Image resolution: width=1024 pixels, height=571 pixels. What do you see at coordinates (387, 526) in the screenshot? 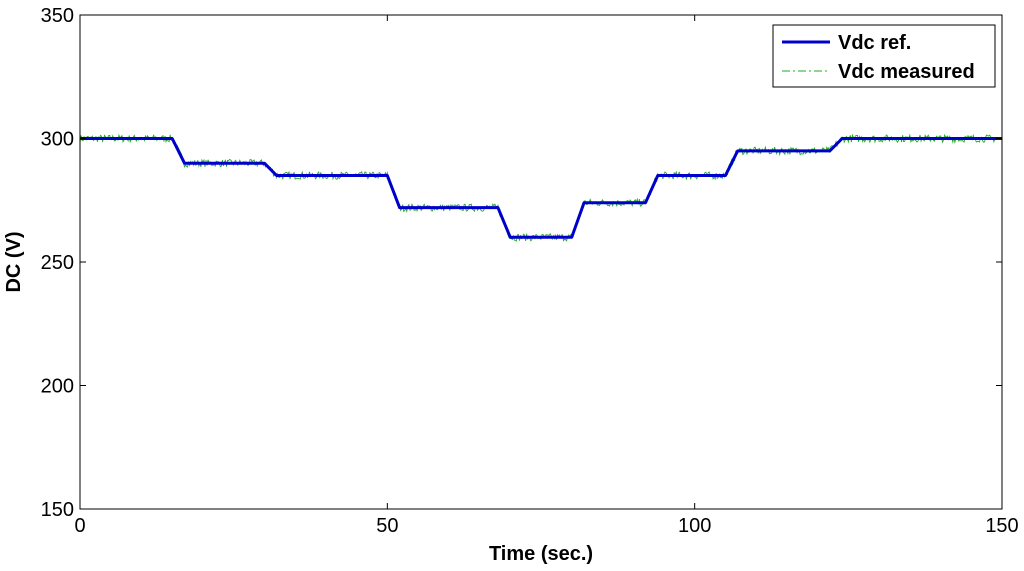
I see `x-tick-label: 50` at bounding box center [387, 526].